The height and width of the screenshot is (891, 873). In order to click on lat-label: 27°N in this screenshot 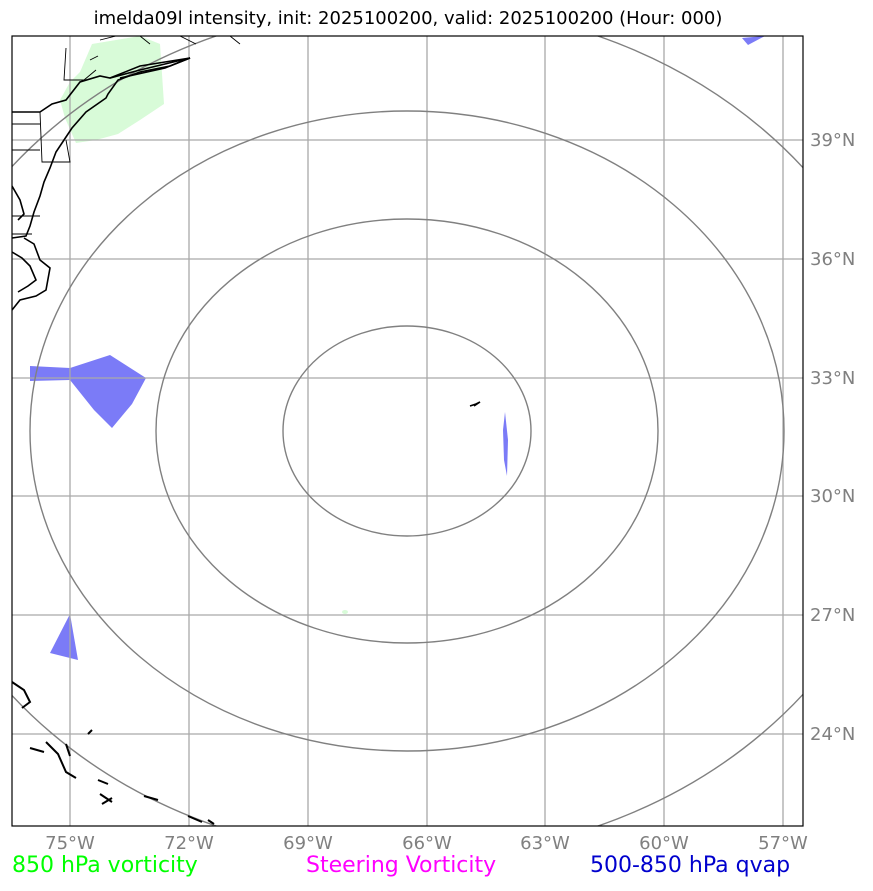, I will do `click(832, 615)`.